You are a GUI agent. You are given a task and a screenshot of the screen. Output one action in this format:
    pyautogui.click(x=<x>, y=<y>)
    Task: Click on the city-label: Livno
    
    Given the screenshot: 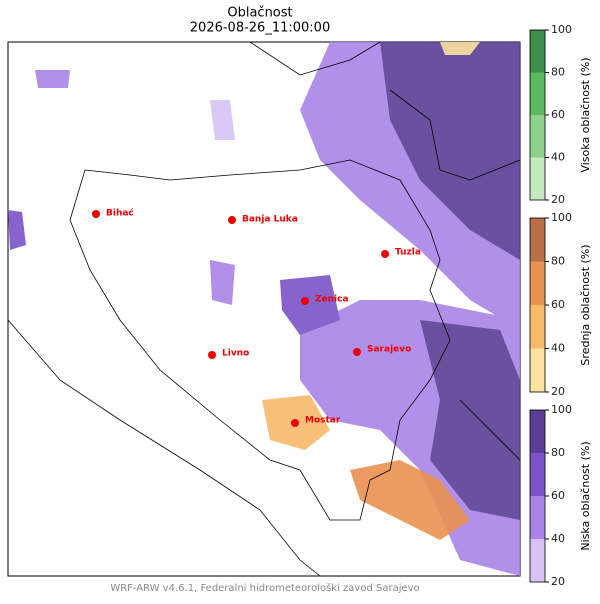 What is the action you would take?
    pyautogui.click(x=235, y=354)
    